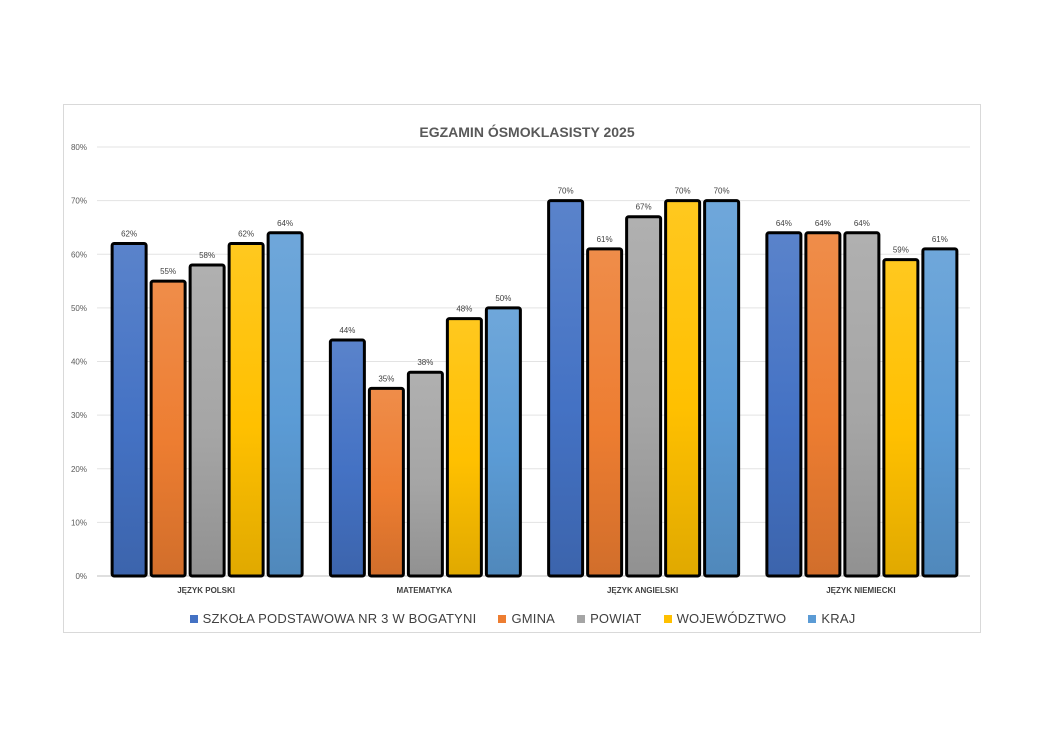 The width and height of the screenshot is (1045, 739). Describe the element at coordinates (207, 255) in the screenshot. I see `data-label: 58%` at that location.